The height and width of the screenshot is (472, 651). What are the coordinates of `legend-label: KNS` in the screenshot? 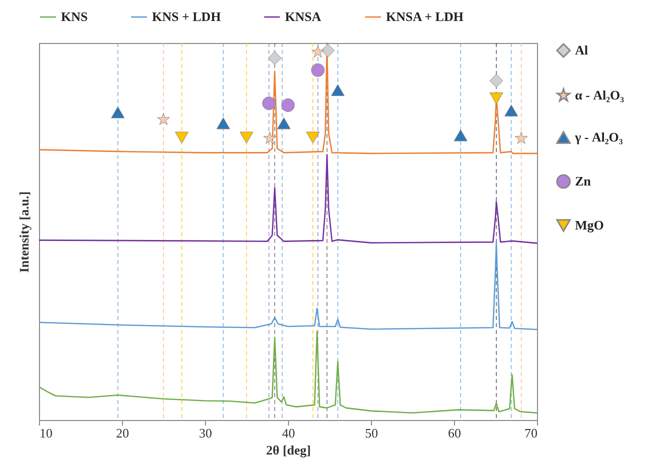 It's located at (74, 16).